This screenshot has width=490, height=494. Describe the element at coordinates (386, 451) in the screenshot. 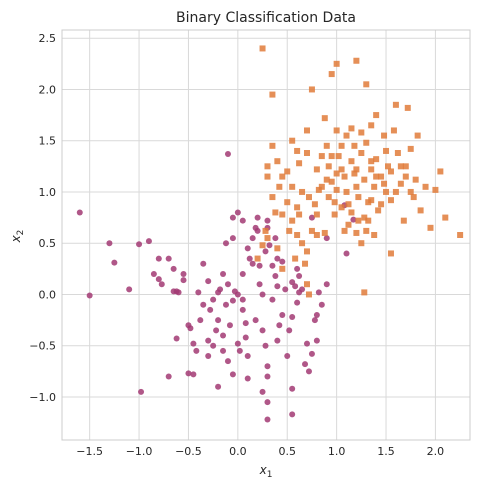

I see `x-tick-label: 1.5` at that location.